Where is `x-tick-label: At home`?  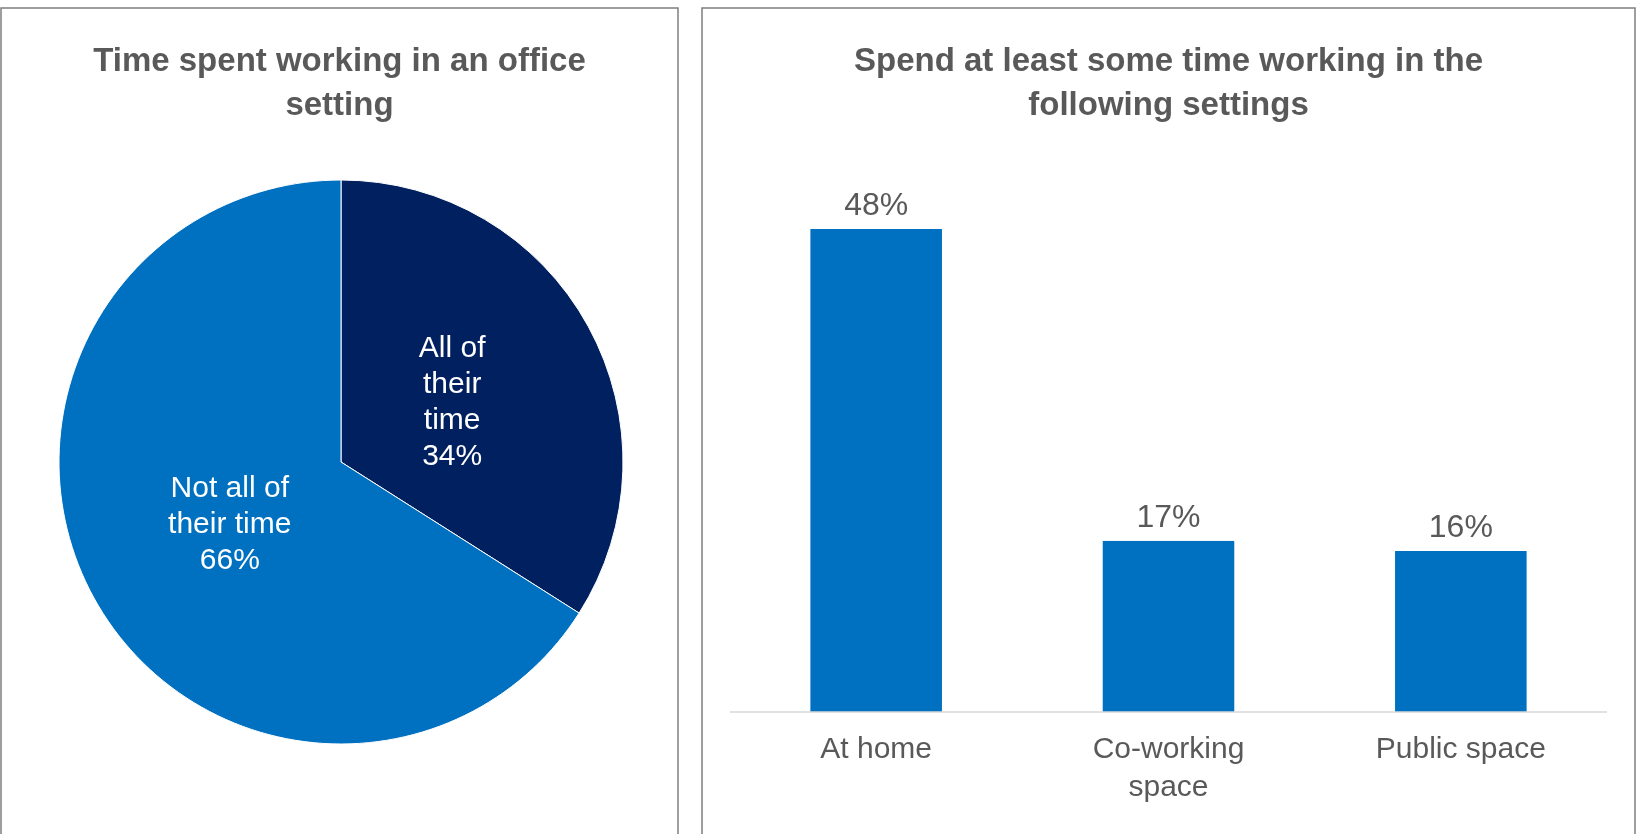 x-tick-label: At home is located at coordinates (876, 747).